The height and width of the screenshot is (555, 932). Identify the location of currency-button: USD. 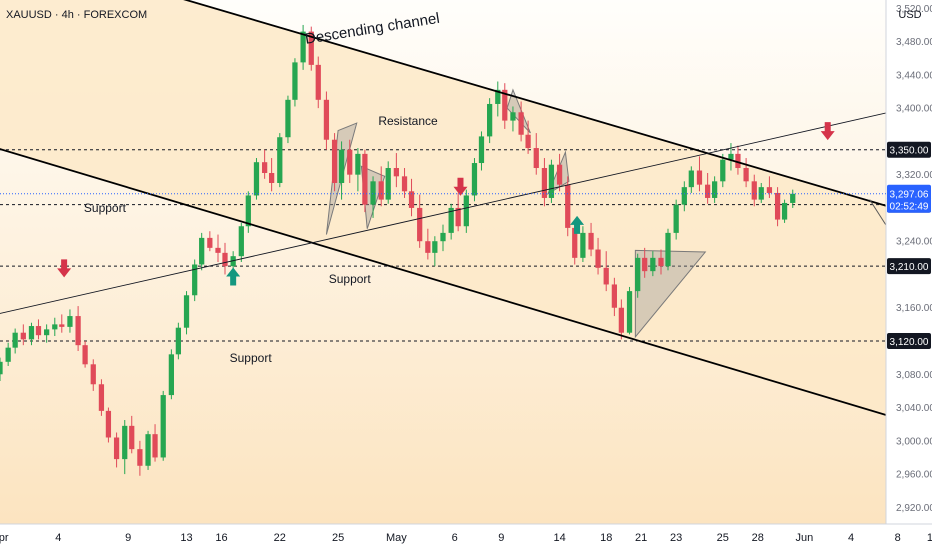
(910, 15).